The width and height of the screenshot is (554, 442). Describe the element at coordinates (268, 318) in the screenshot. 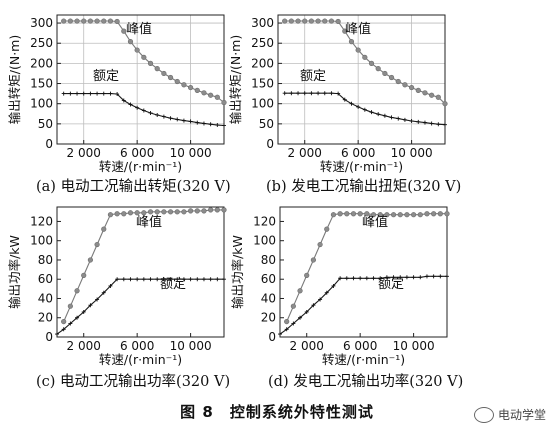

I see `y-tick-label: 20` at that location.